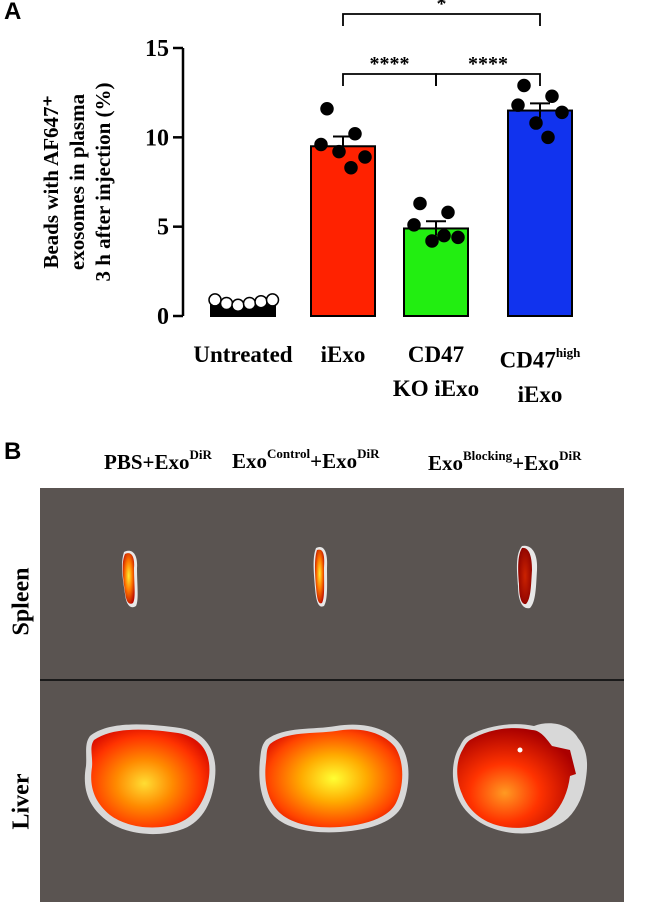 The width and height of the screenshot is (651, 921). What do you see at coordinates (568, 352) in the screenshot?
I see `category-label-sup: high` at bounding box center [568, 352].